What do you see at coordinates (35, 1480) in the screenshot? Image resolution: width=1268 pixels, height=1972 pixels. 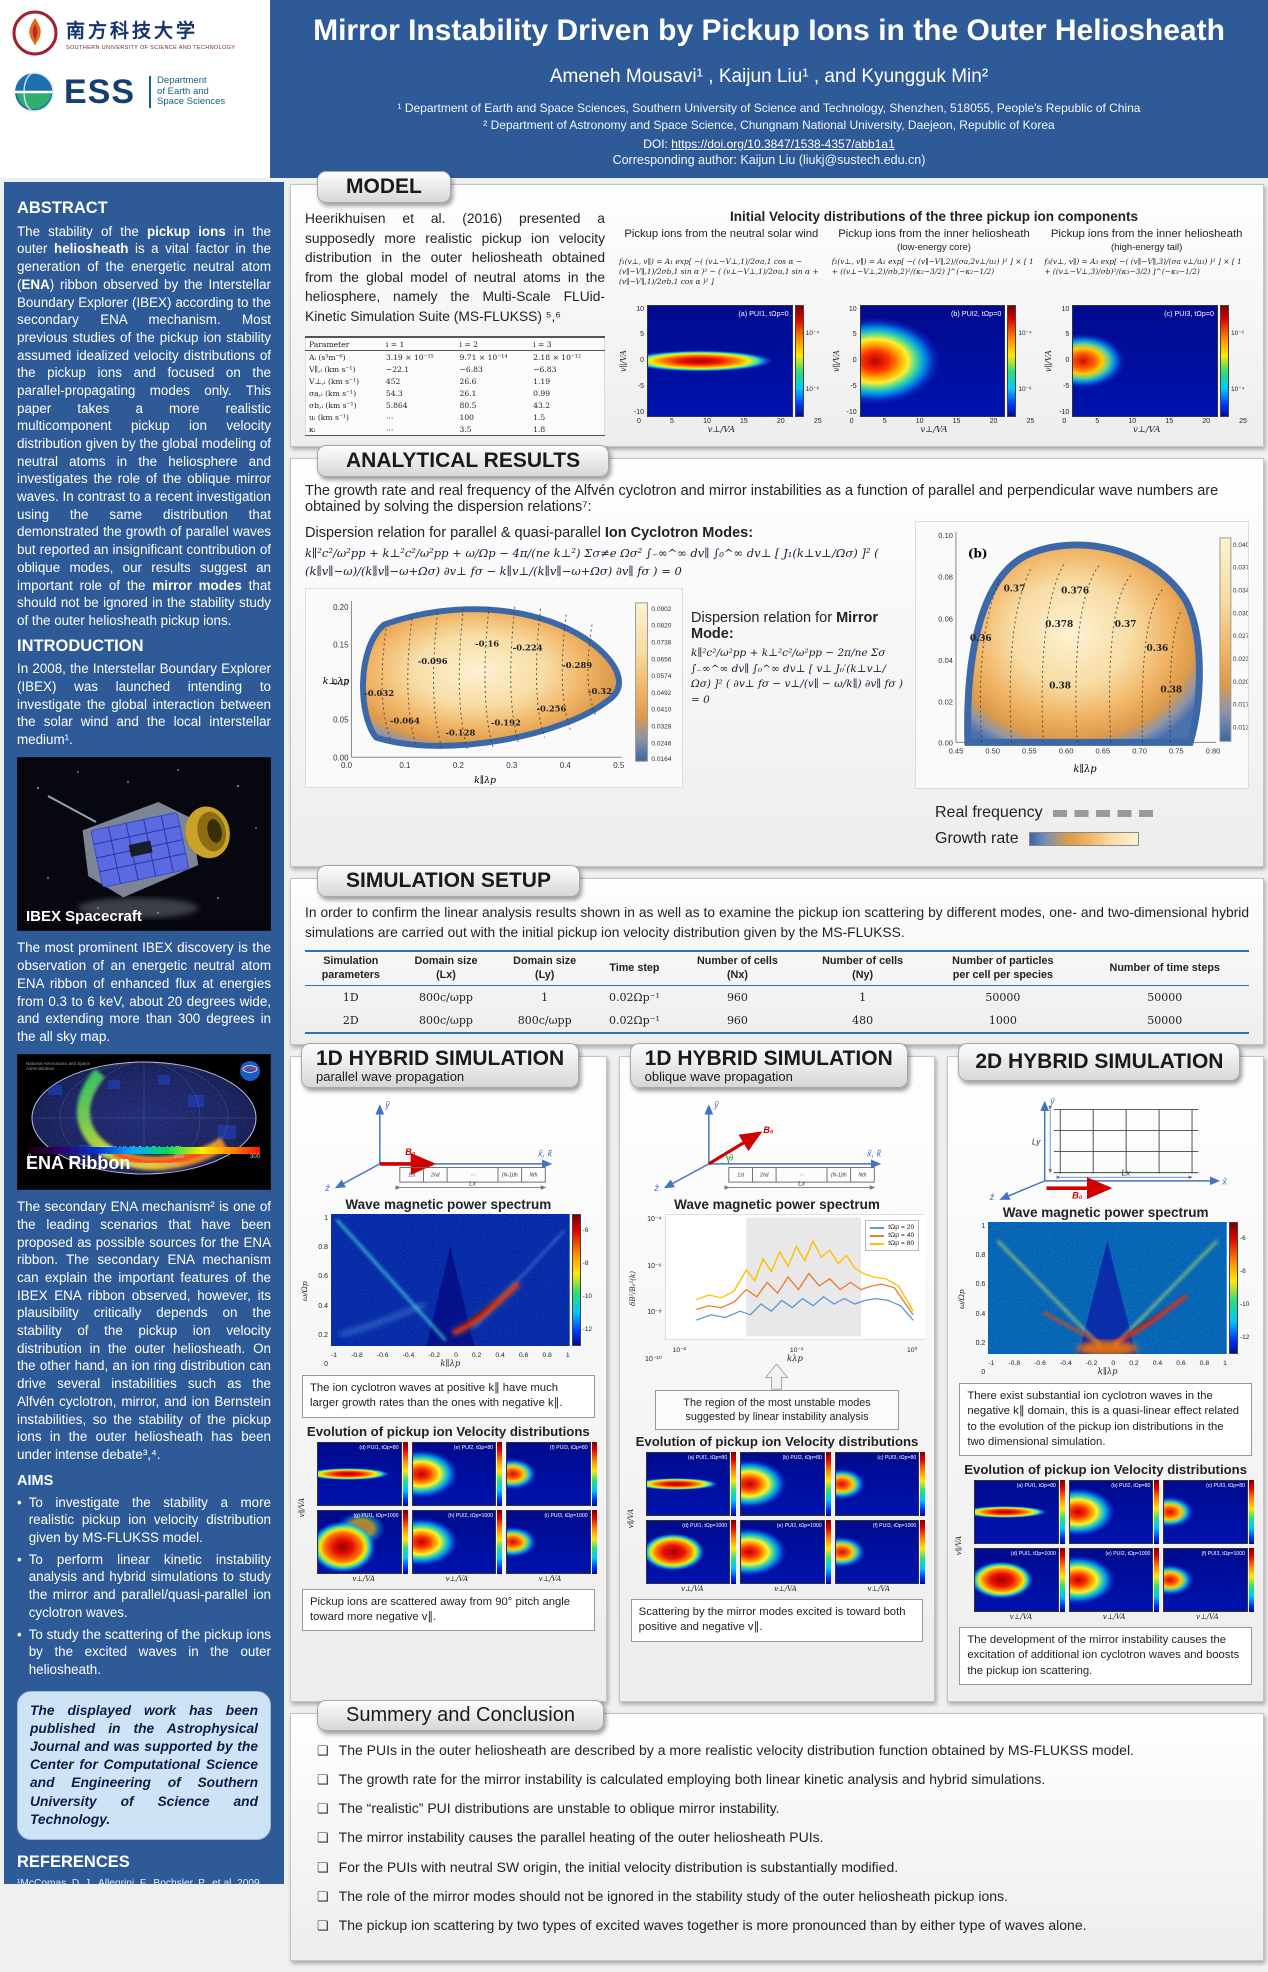 I see `aims-title: AIMS` at bounding box center [35, 1480].